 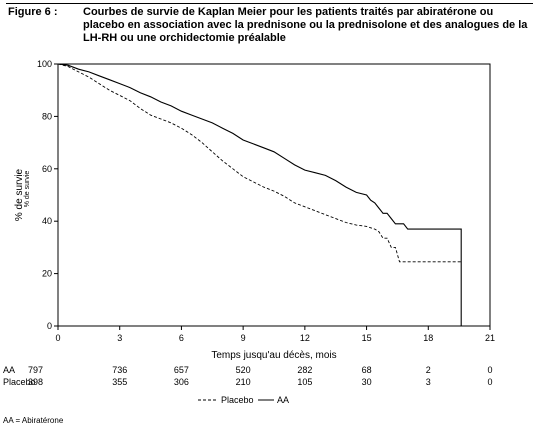 I want to click on x-tick-label: 9, so click(x=243, y=338).